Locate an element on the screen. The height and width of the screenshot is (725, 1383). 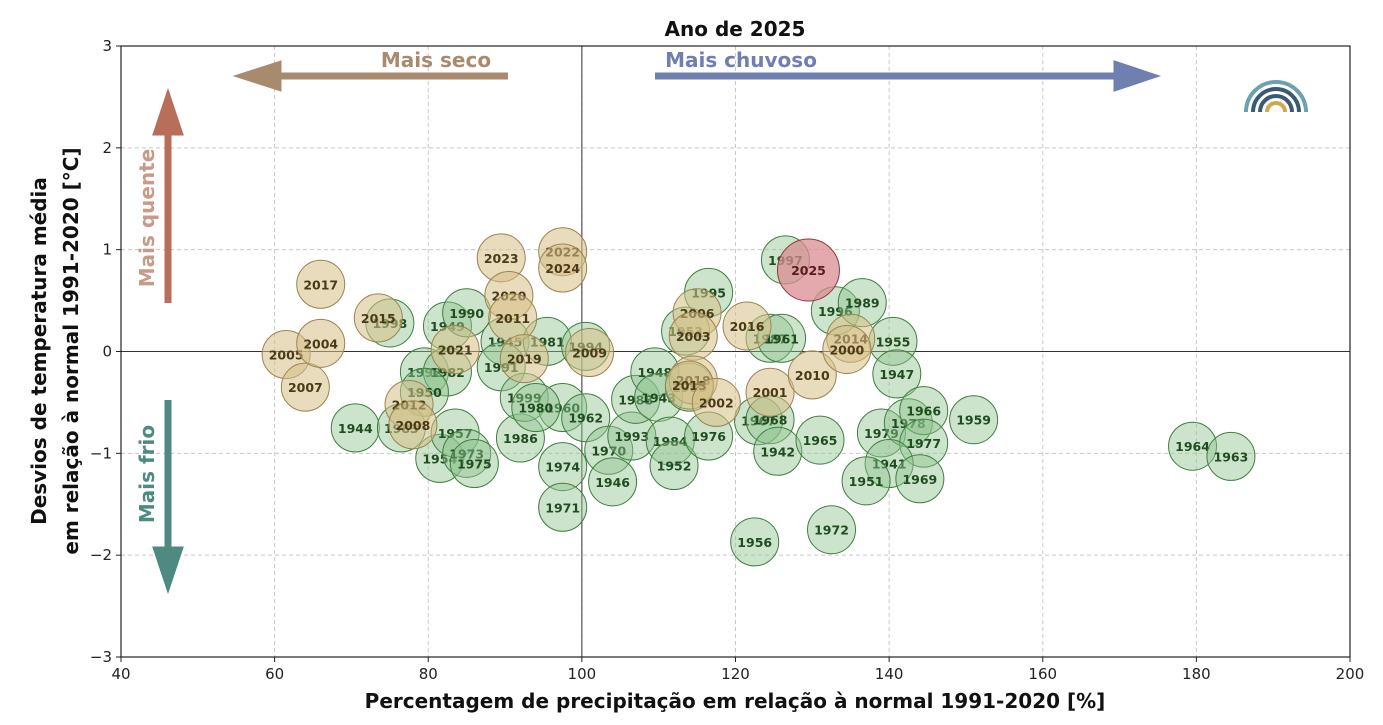
data-point-1962: 1962 is located at coordinates (586, 418).